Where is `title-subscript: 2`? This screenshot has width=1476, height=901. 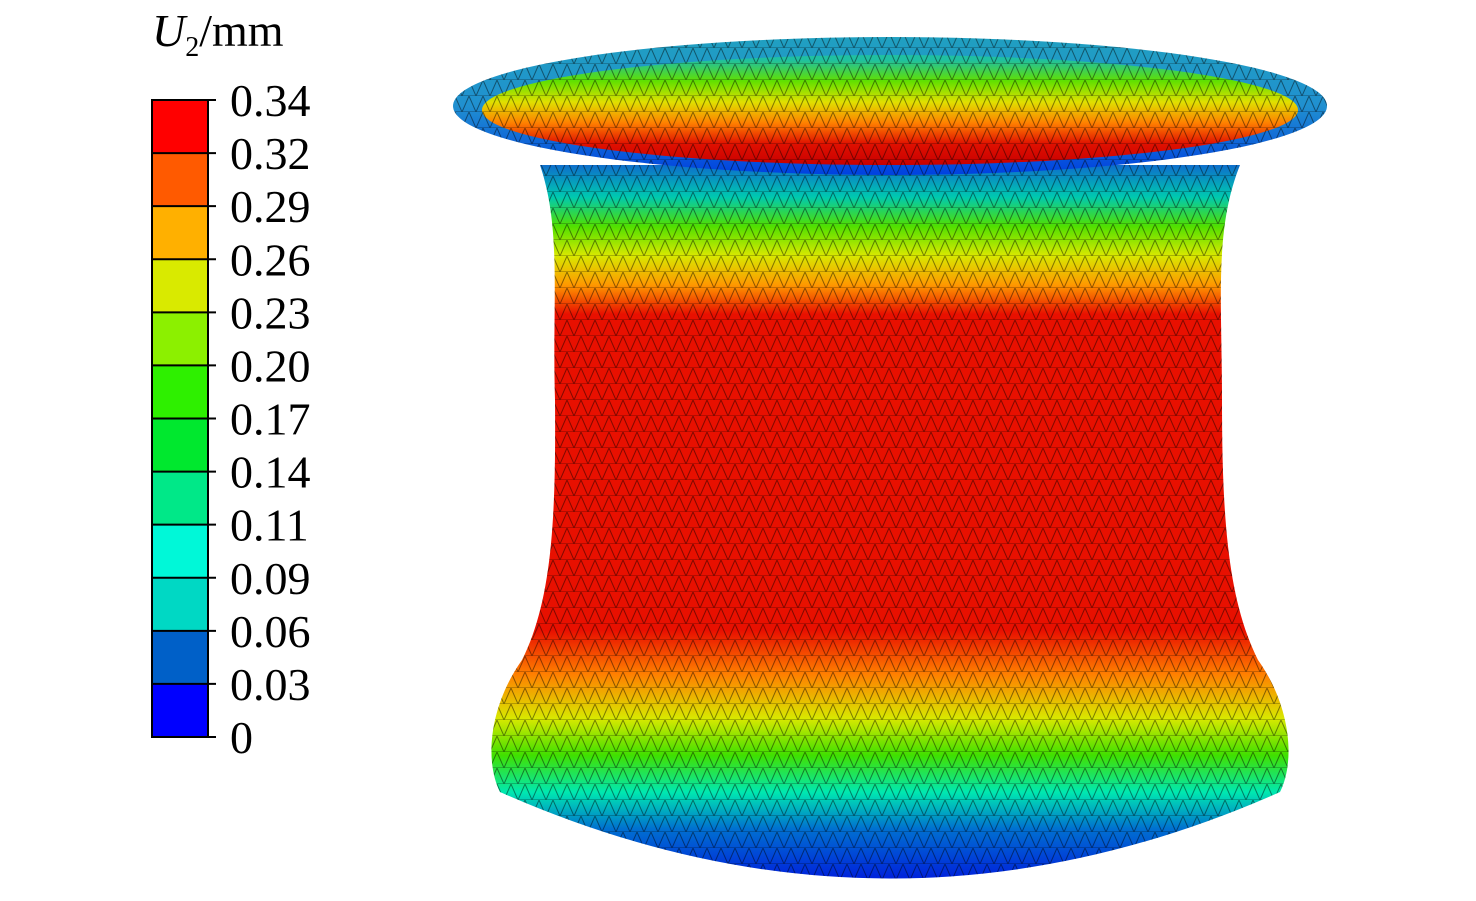
title-subscript: 2 is located at coordinates (192, 47).